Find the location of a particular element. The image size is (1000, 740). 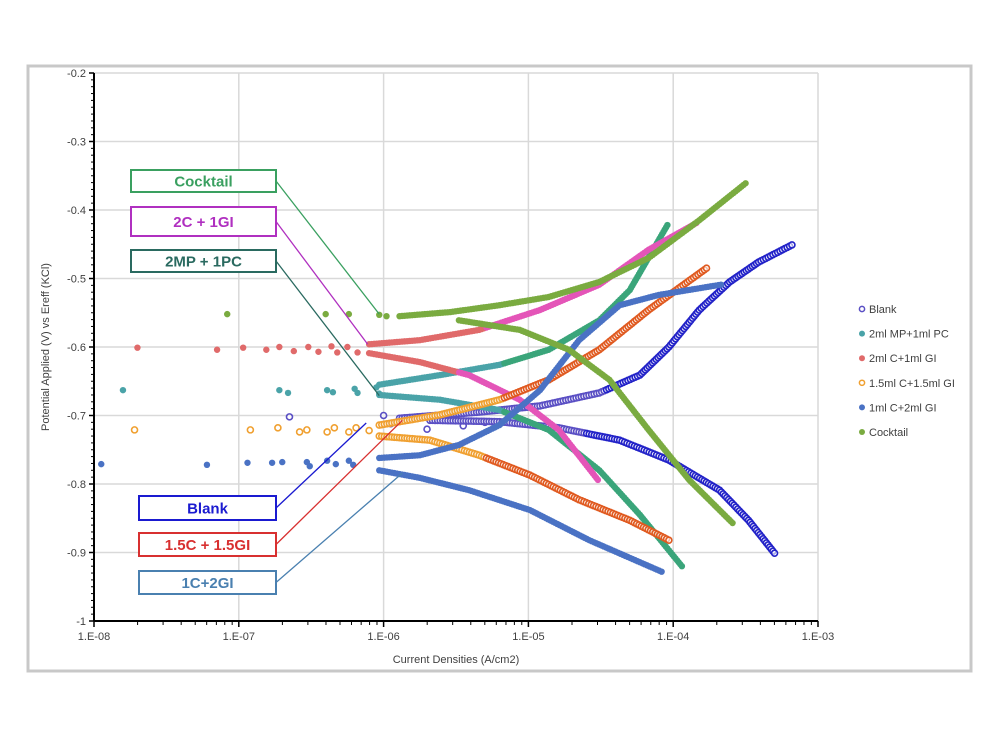

x-tick-labels: 1.E-08 1.E-07 1.E-06 1.E-05 1.E-04 1.E-03 is located at coordinates (456, 637).